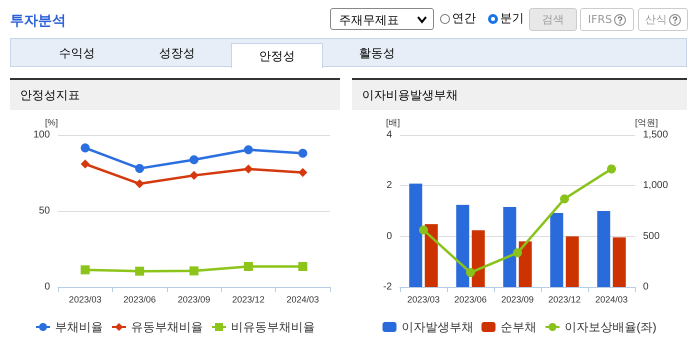 The width and height of the screenshot is (697, 342). I want to click on text: 분기, so click(512, 18).